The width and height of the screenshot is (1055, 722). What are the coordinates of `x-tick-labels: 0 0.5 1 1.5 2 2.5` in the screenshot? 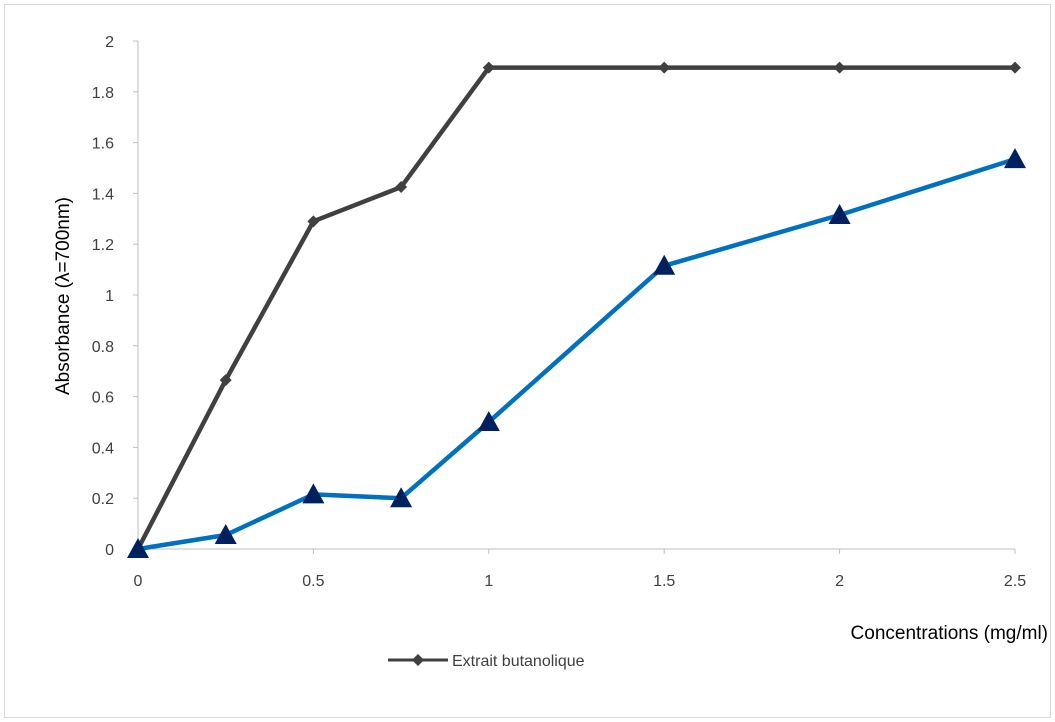 It's located at (580, 581).